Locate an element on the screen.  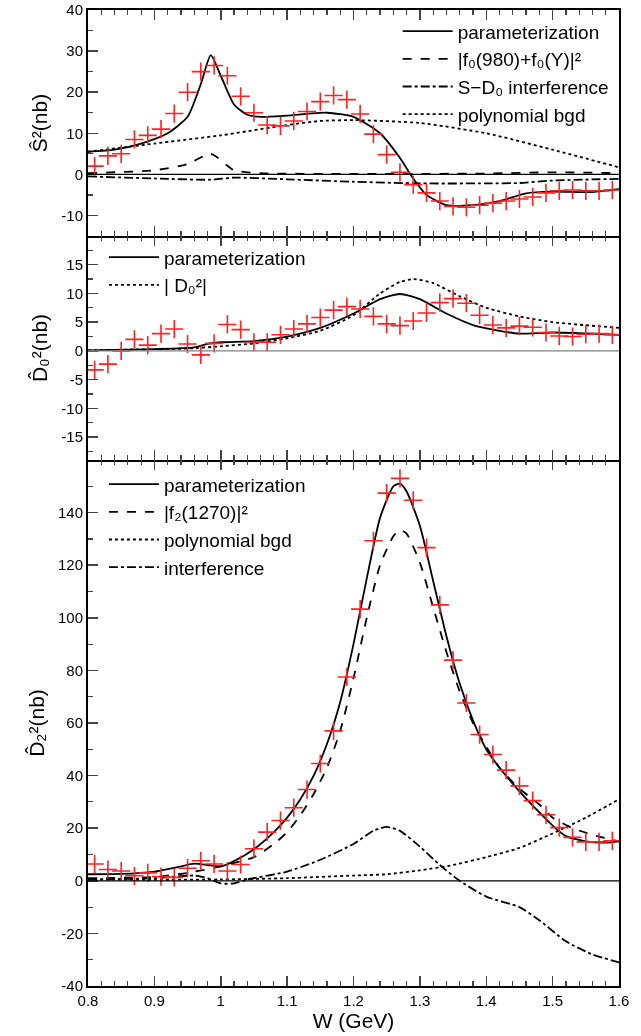
x-axis-title: W (GeV) is located at coordinates (353, 1020).